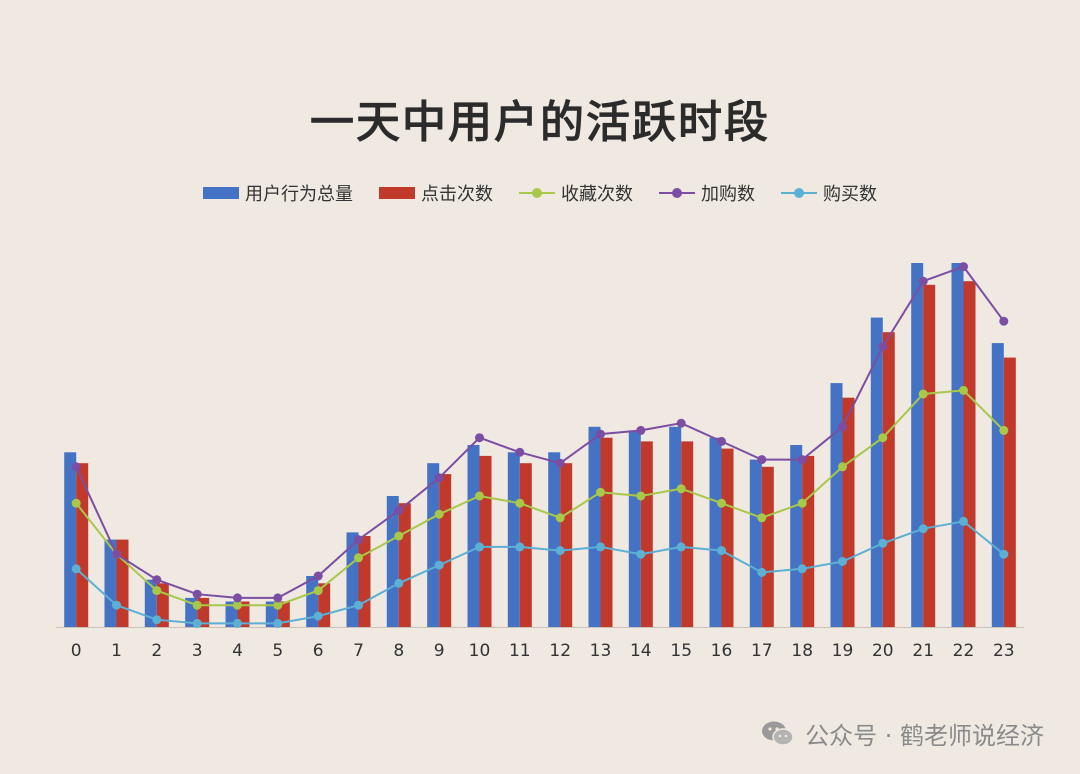  Describe the element at coordinates (277, 651) in the screenshot. I see `x-tick-label-5: 5` at that location.